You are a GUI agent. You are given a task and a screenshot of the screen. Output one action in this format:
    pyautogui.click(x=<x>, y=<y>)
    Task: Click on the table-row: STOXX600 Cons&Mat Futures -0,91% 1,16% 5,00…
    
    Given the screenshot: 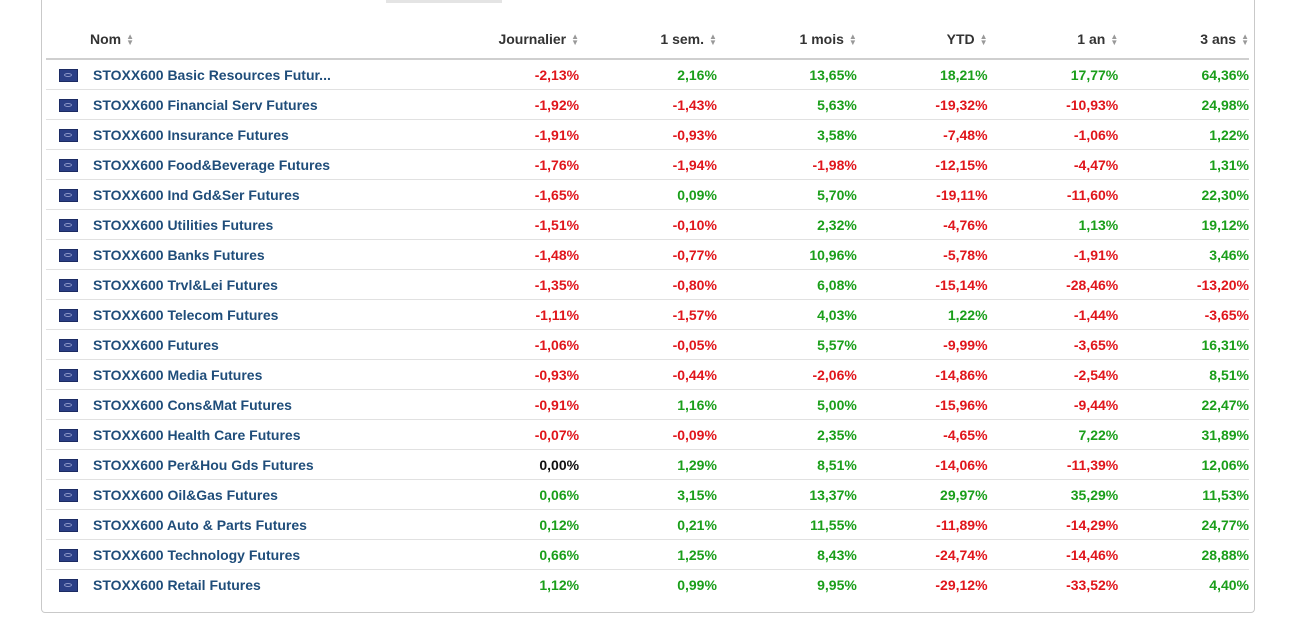 What is the action you would take?
    pyautogui.click(x=647, y=404)
    